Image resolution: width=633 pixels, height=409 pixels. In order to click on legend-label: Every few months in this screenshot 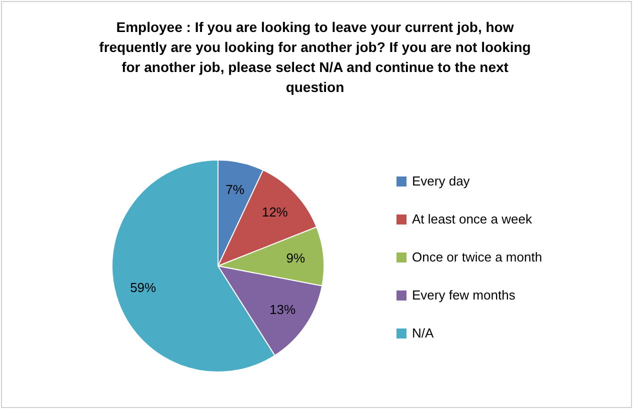, I will do `click(464, 295)`.